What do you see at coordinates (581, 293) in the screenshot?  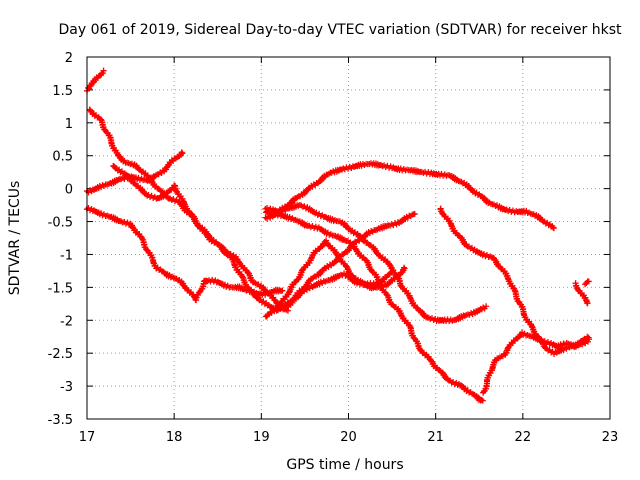 I see `series-arc14` at bounding box center [581, 293].